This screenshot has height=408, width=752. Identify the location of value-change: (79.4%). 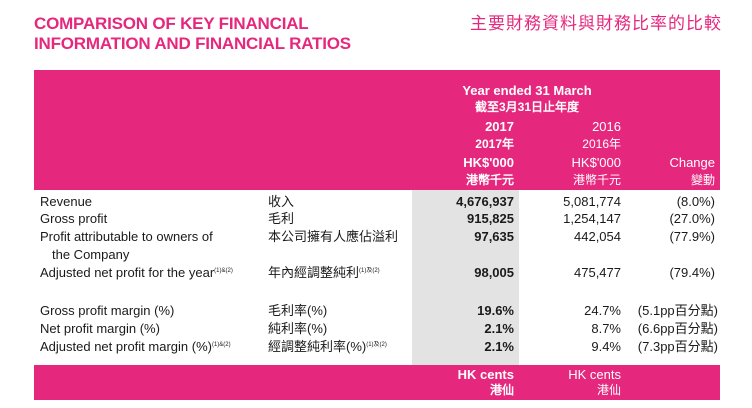
(692, 272).